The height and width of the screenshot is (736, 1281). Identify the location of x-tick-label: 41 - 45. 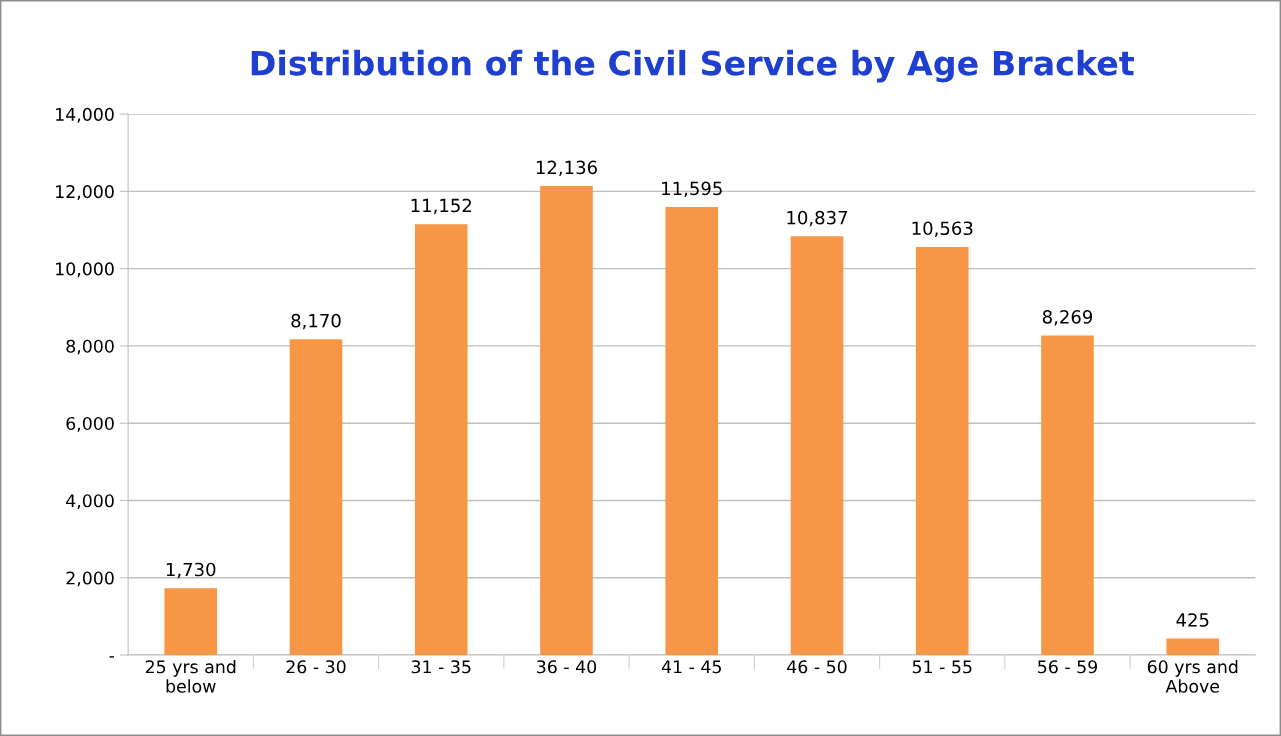
(691, 667).